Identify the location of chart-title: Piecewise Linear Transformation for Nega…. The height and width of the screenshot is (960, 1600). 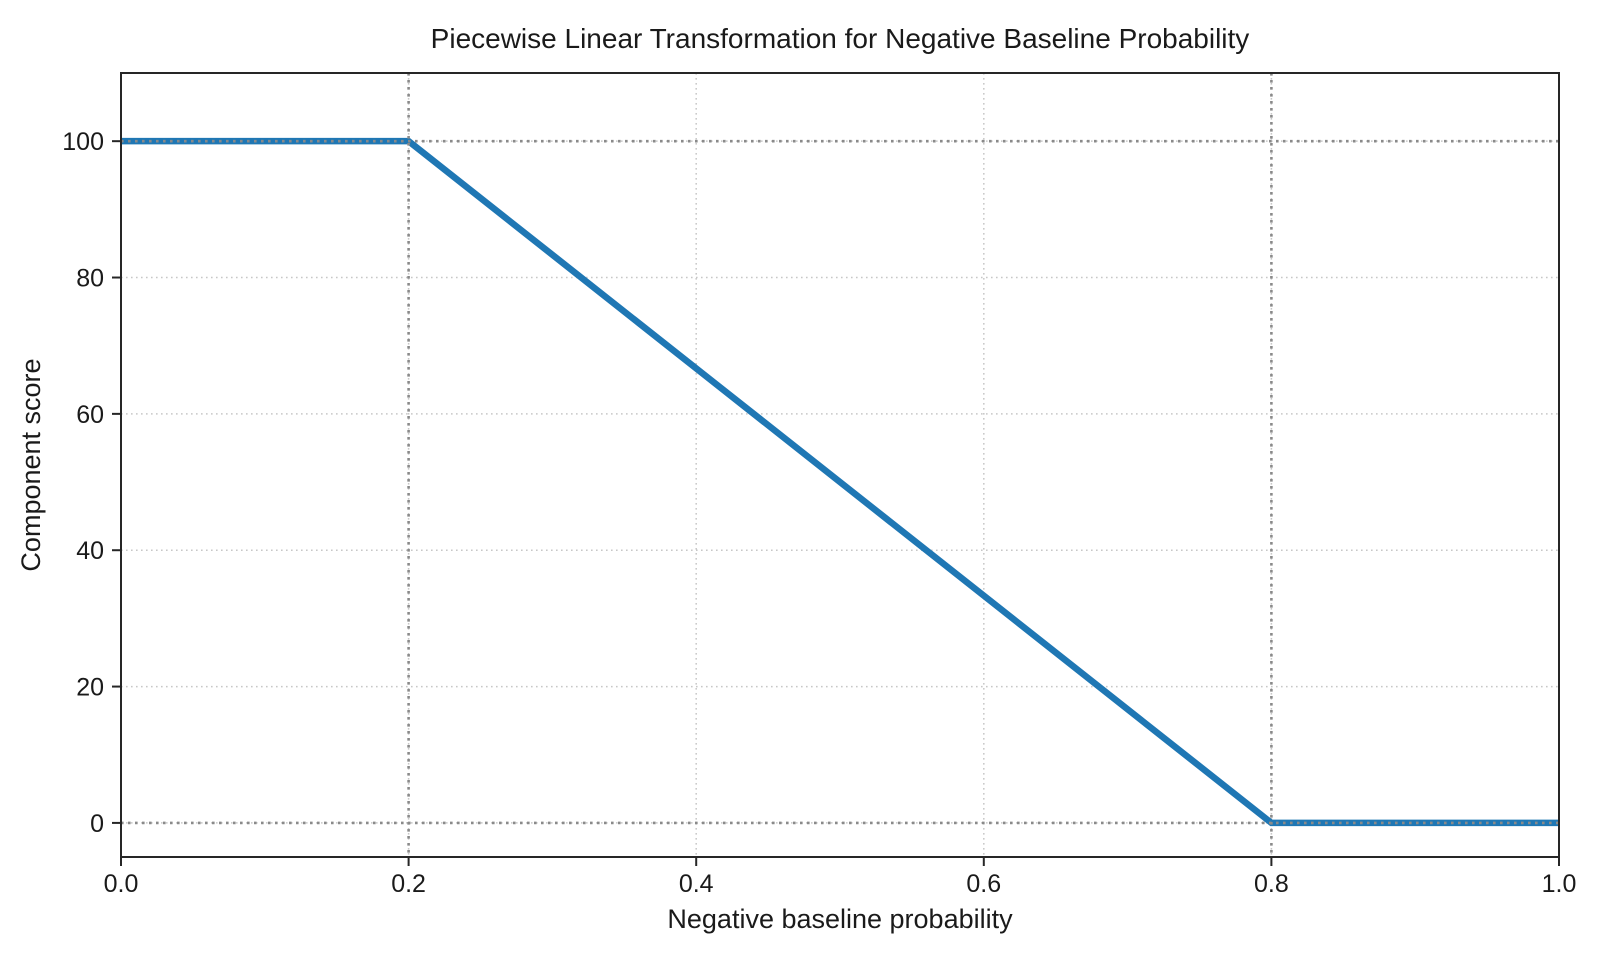
(840, 38).